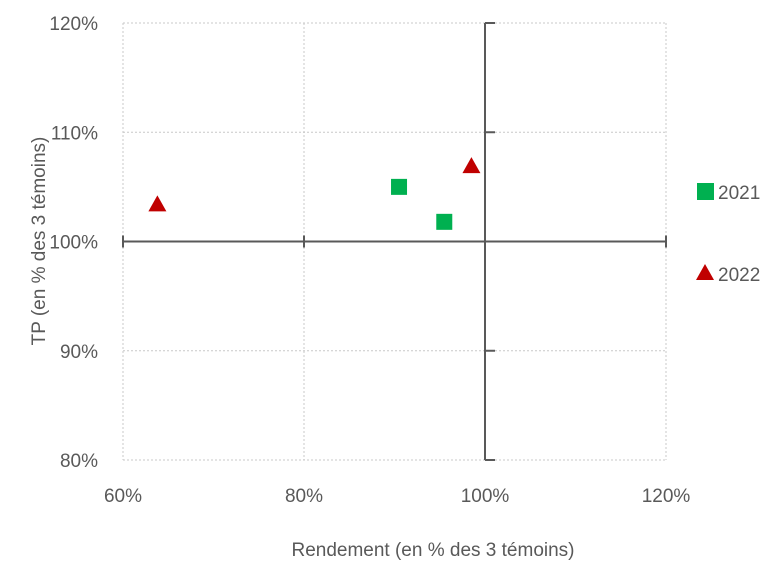  What do you see at coordinates (74, 133) in the screenshot?
I see `y-tick-label: 110%` at bounding box center [74, 133].